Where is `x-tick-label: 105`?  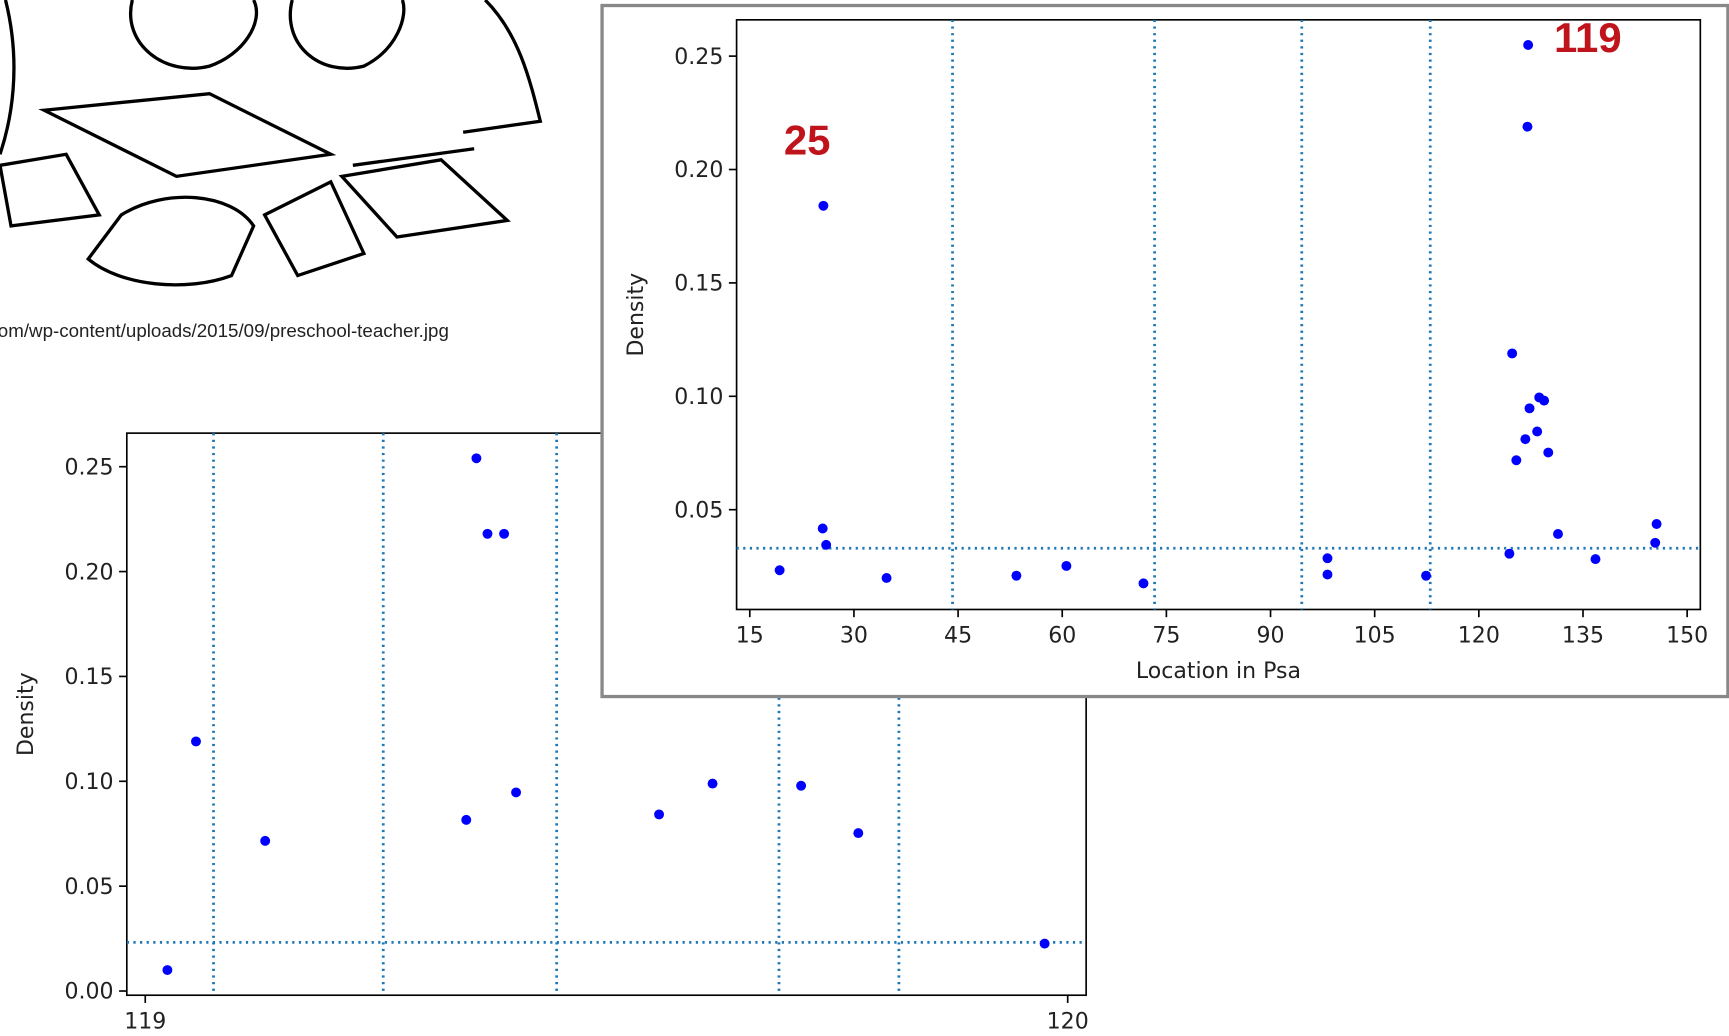 x-tick-label: 105 is located at coordinates (1375, 636).